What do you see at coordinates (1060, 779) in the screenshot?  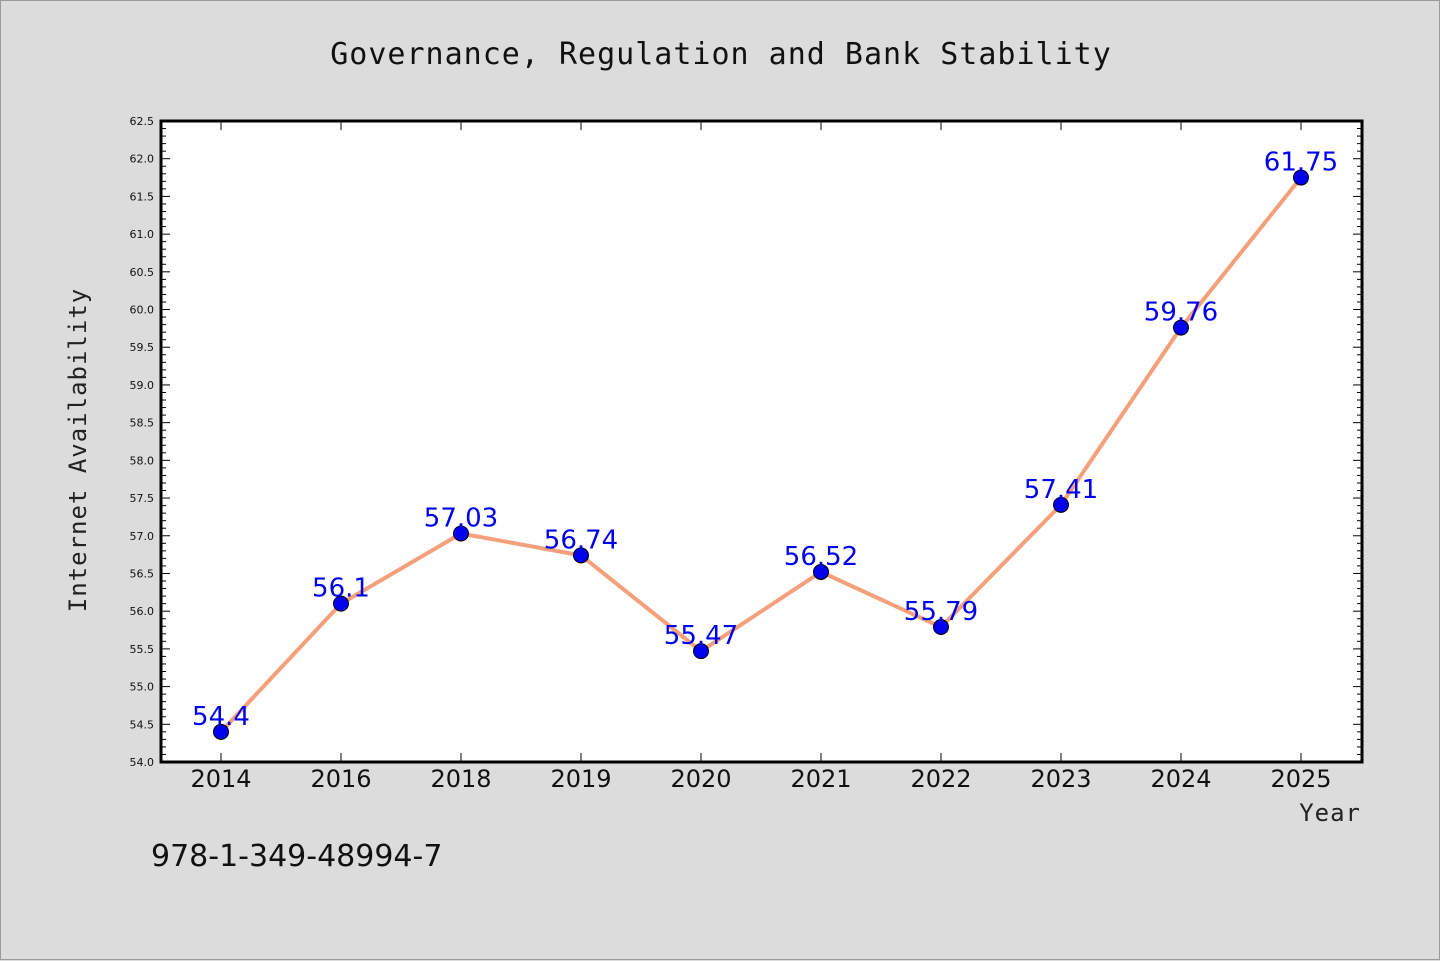 I see `x-tick-label: 2023` at bounding box center [1060, 779].